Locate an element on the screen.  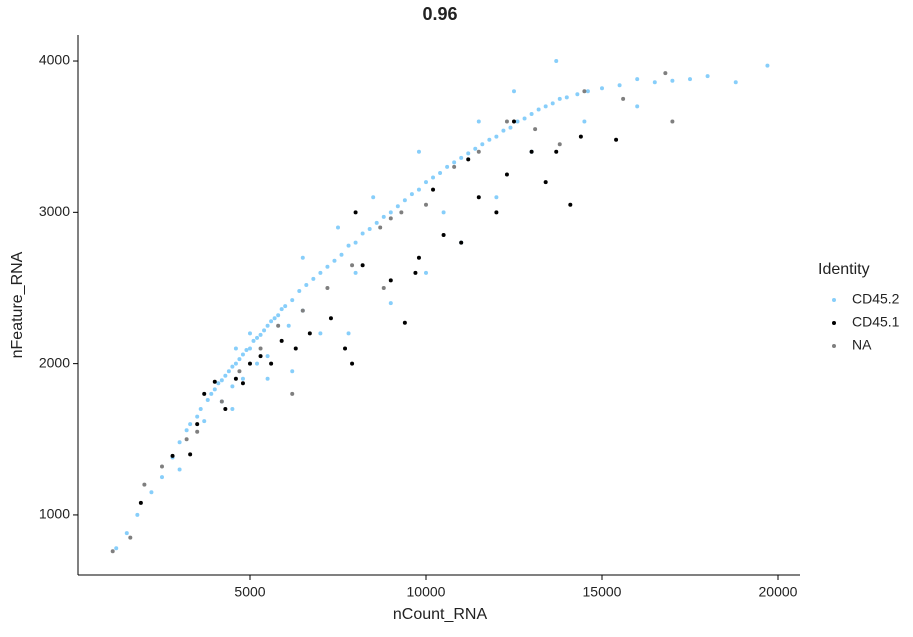
legend-label: CD45.2 is located at coordinates (876, 299).